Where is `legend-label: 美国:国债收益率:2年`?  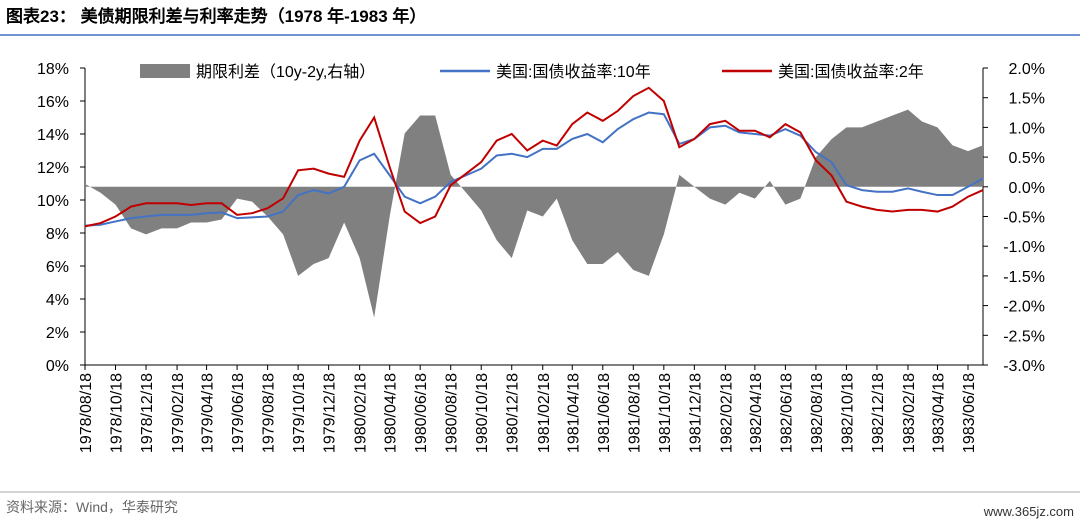 legend-label: 美国:国债收益率:2年 is located at coordinates (851, 72).